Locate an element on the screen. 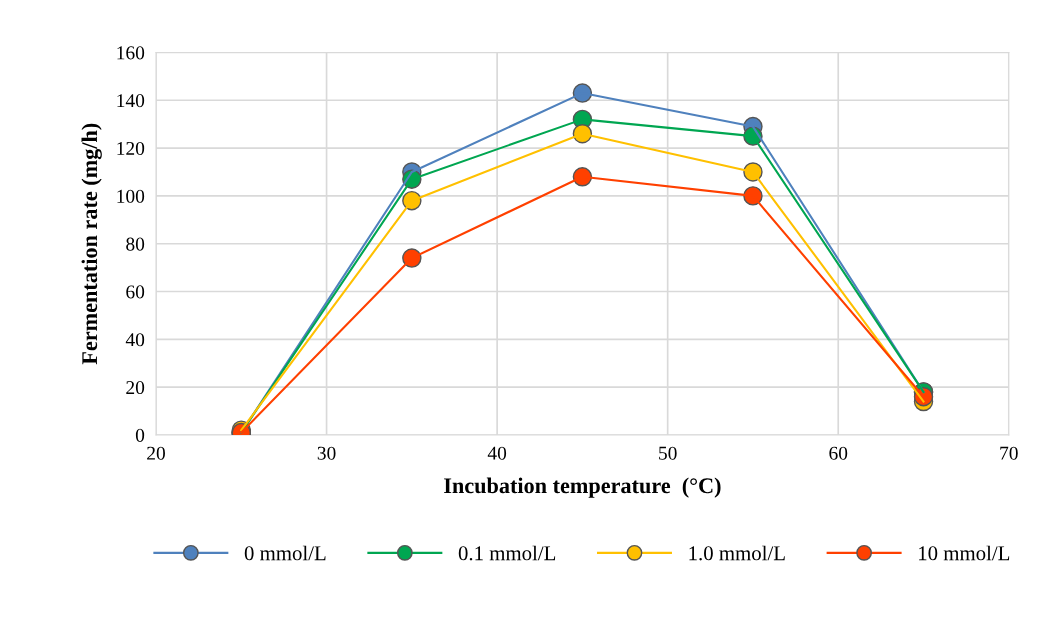  x-axis-title: Incubation temperature (°C) is located at coordinates (582, 487).